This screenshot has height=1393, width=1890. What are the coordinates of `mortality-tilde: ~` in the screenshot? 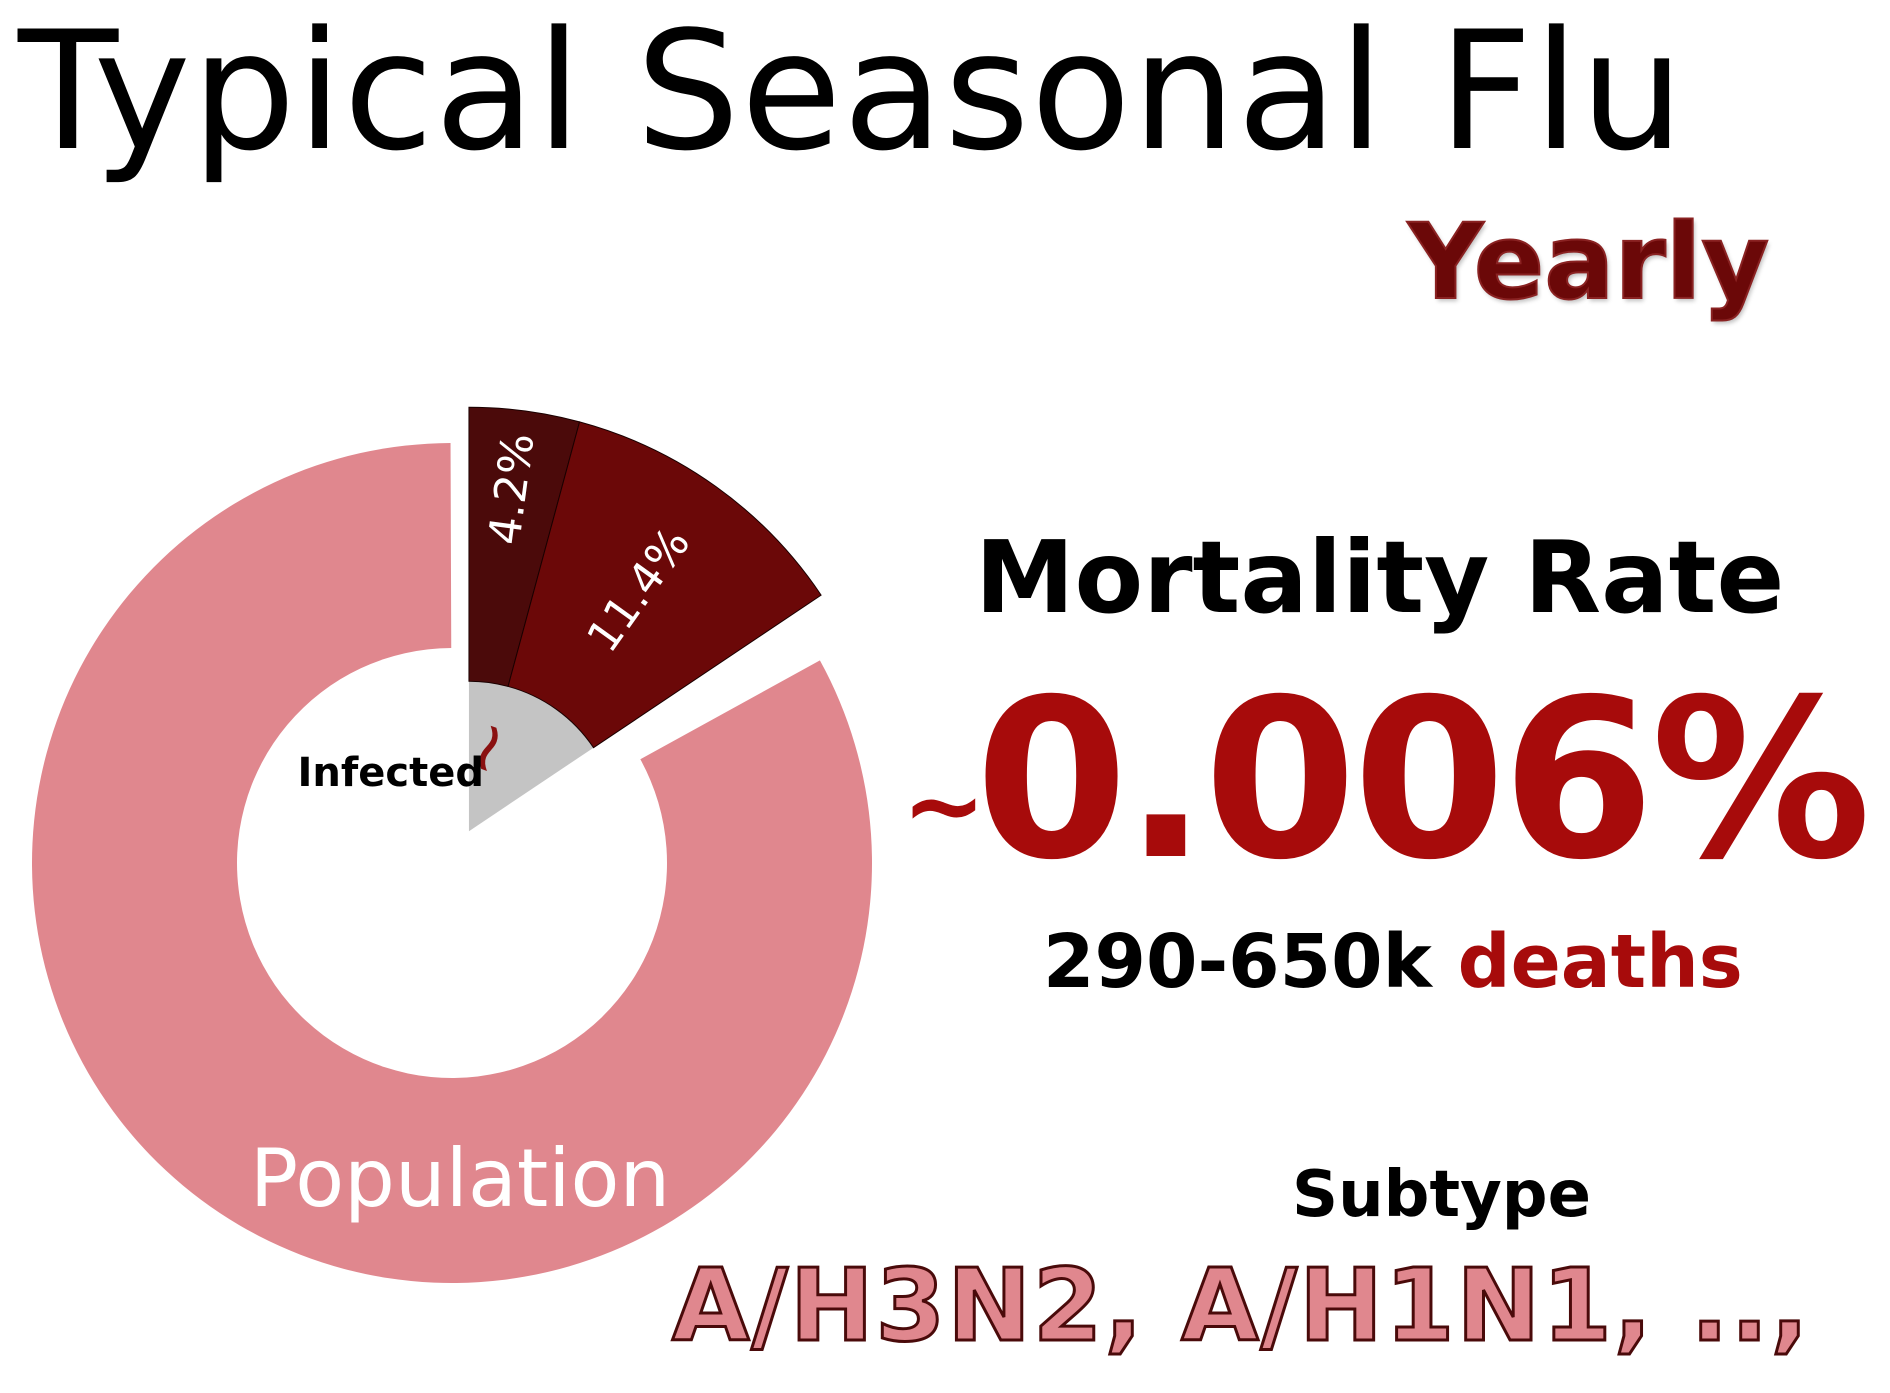 It's located at (944, 805).